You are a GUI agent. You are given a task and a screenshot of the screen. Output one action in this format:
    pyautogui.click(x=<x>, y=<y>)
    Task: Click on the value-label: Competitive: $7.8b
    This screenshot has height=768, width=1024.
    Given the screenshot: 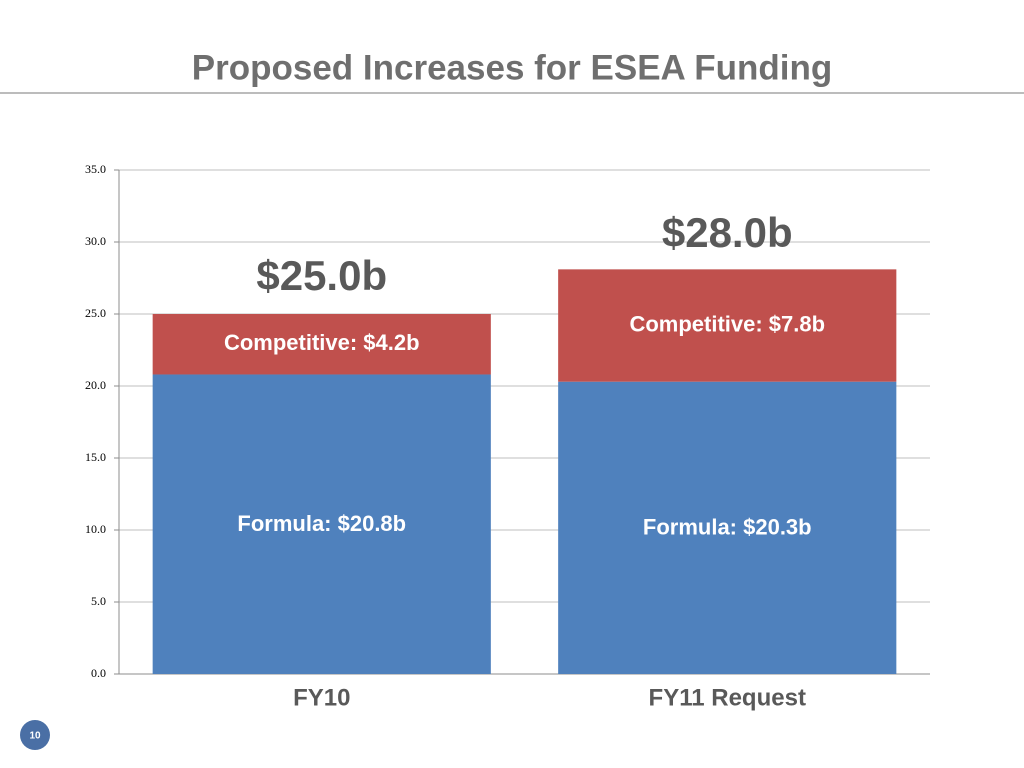 What is the action you would take?
    pyautogui.click(x=727, y=323)
    